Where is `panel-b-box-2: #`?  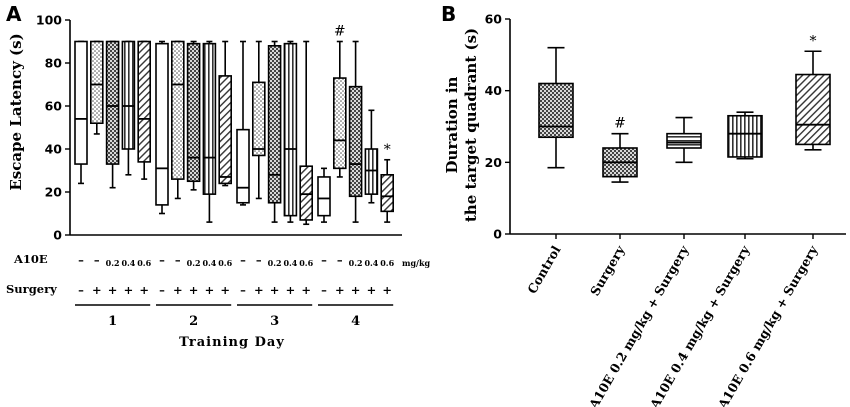
panel-b-box-2: # is located at coordinates (620, 149).